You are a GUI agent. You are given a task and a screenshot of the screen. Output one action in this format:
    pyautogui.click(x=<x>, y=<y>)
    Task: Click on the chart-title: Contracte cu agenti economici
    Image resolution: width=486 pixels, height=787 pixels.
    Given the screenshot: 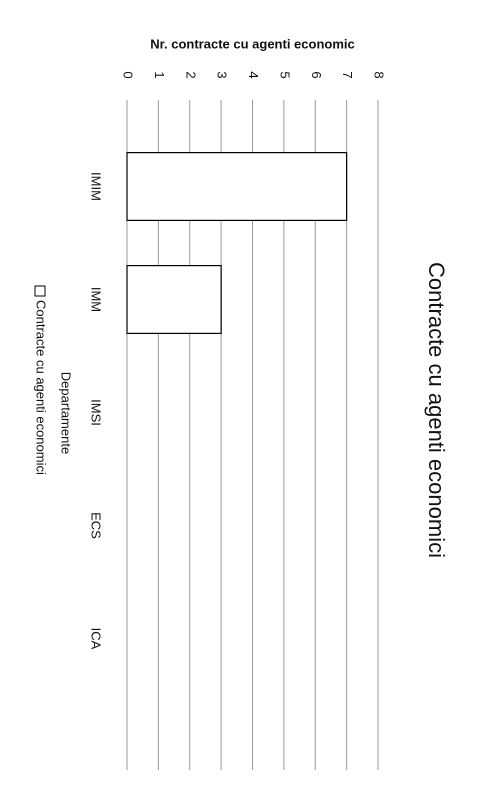 What is the action you would take?
    pyautogui.click(x=436, y=410)
    